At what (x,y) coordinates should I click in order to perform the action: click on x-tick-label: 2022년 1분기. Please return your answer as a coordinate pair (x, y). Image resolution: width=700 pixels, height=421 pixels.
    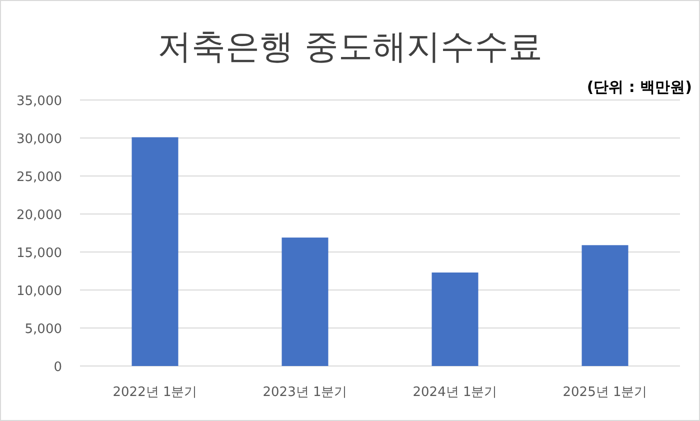
    Looking at the image, I should click on (155, 392).